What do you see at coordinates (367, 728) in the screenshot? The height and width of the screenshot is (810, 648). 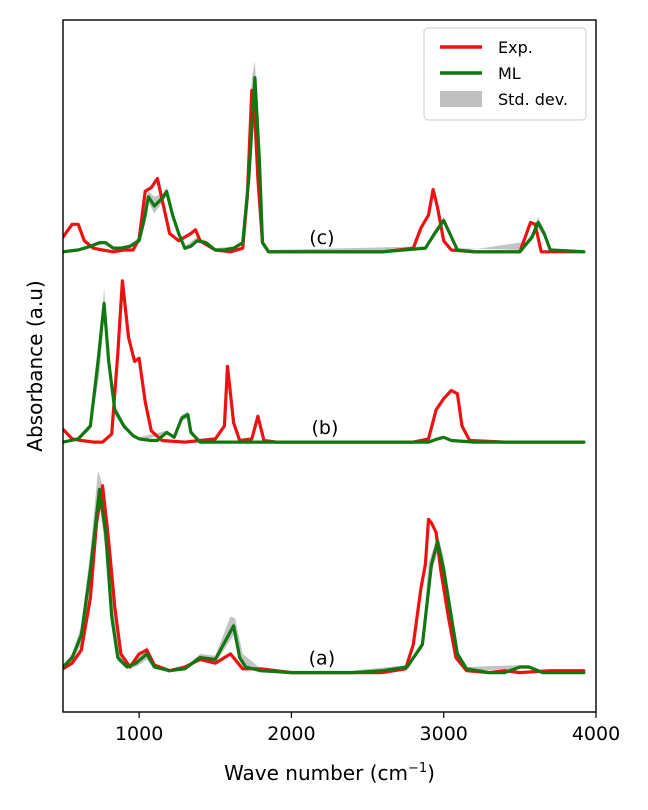 I see `x-axis-ticks: 1000 2000 3000 4000` at bounding box center [367, 728].